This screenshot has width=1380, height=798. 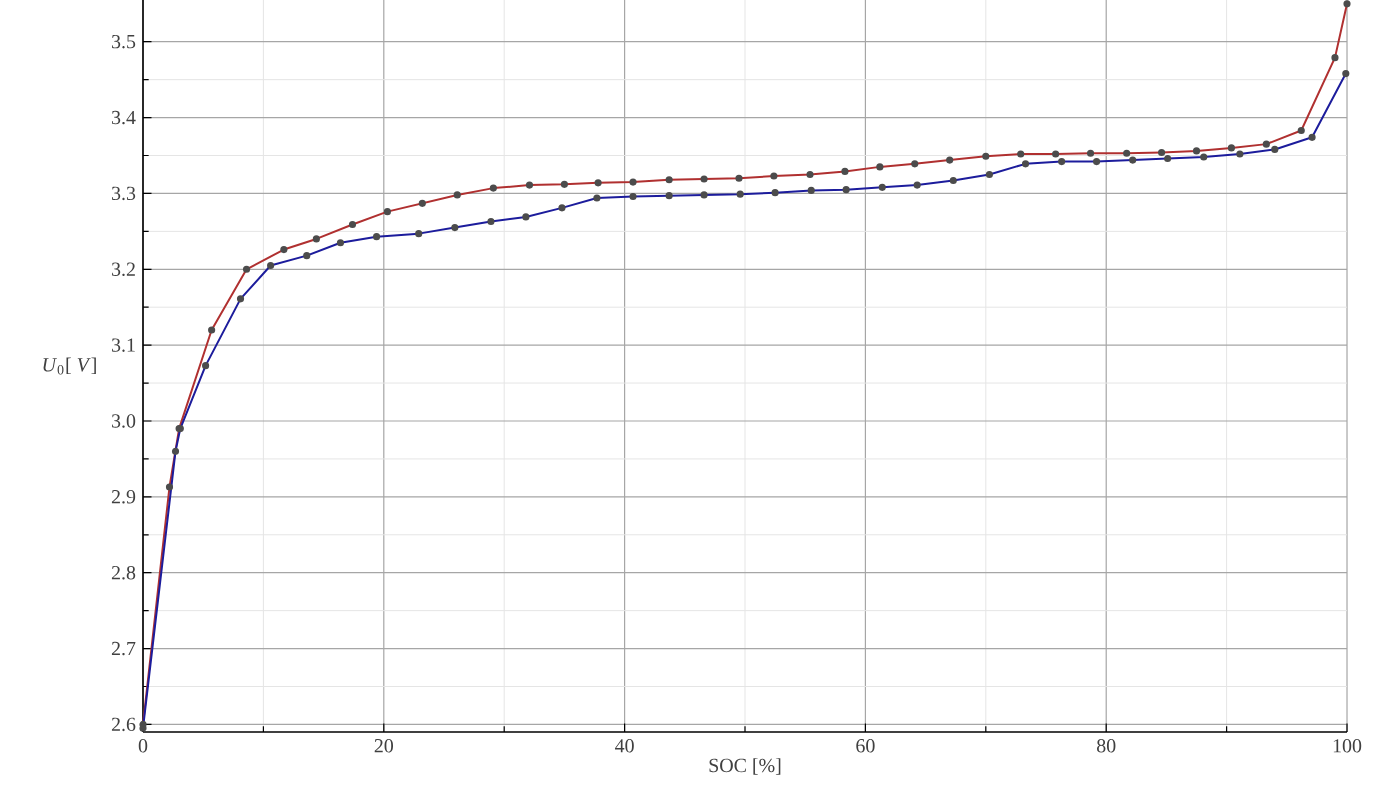 I want to click on x-tick-label: 60, so click(x=865, y=746).